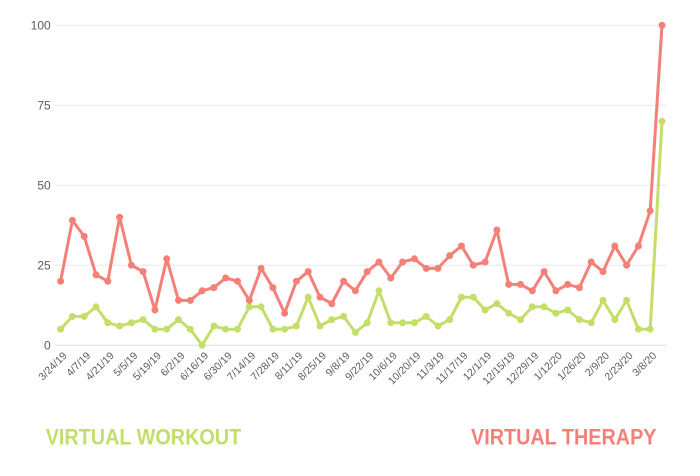 This screenshot has width=700, height=476. Describe the element at coordinates (564, 437) in the screenshot. I see `svg-text: VIRTUAL THERAPY` at that location.